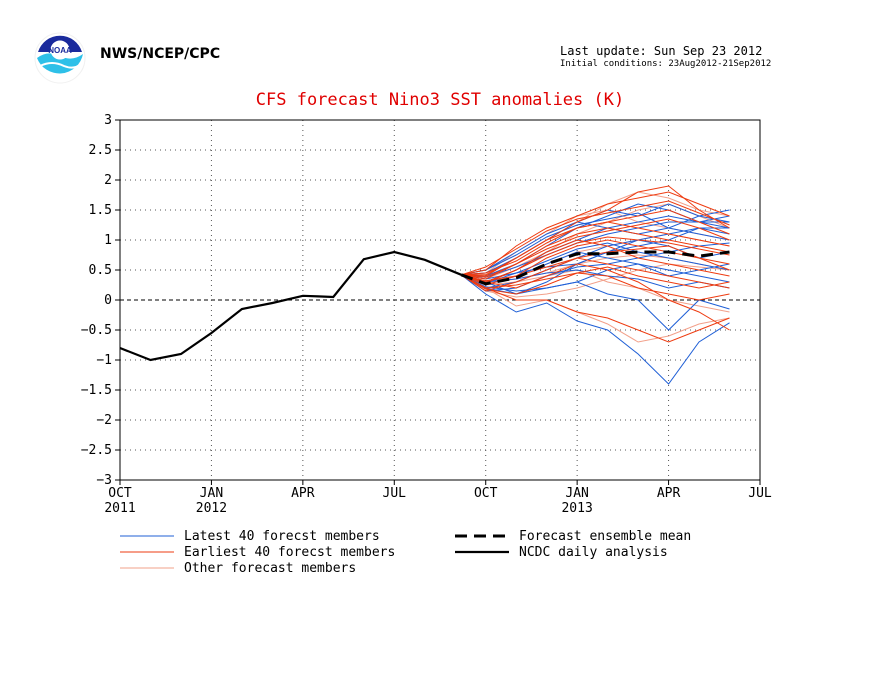 The image size is (880, 680). What do you see at coordinates (100, 210) in the screenshot?
I see `y-tick-label: 1.5` at bounding box center [100, 210].